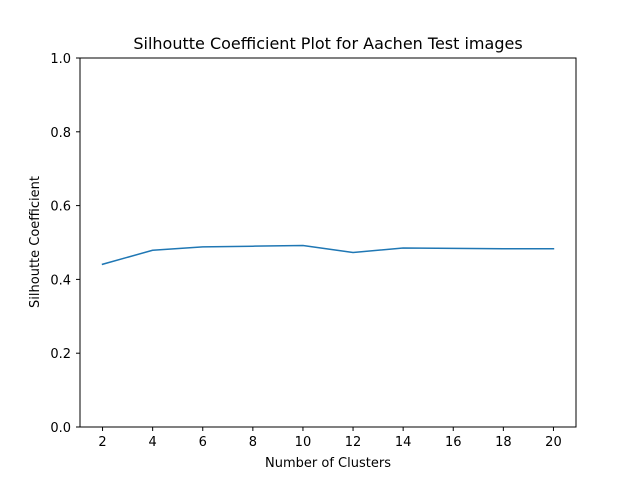  I want to click on x-tick-label: 8, so click(253, 442).